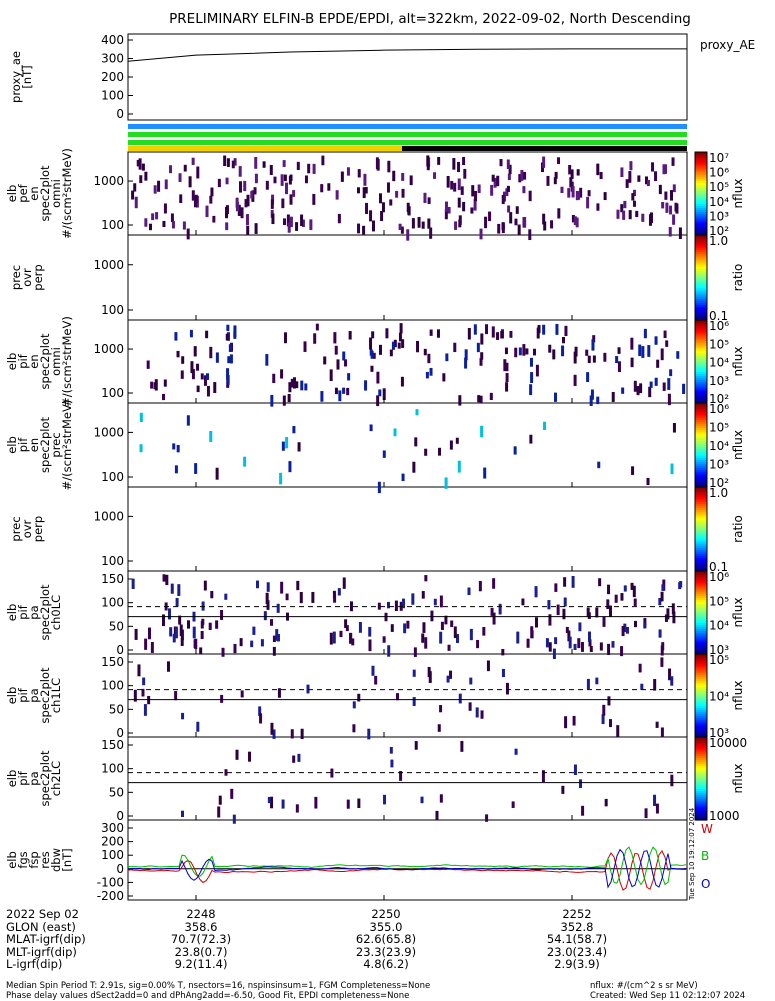 The image size is (775, 1001). I want to click on ytick-label: 100, so click(112, 855).